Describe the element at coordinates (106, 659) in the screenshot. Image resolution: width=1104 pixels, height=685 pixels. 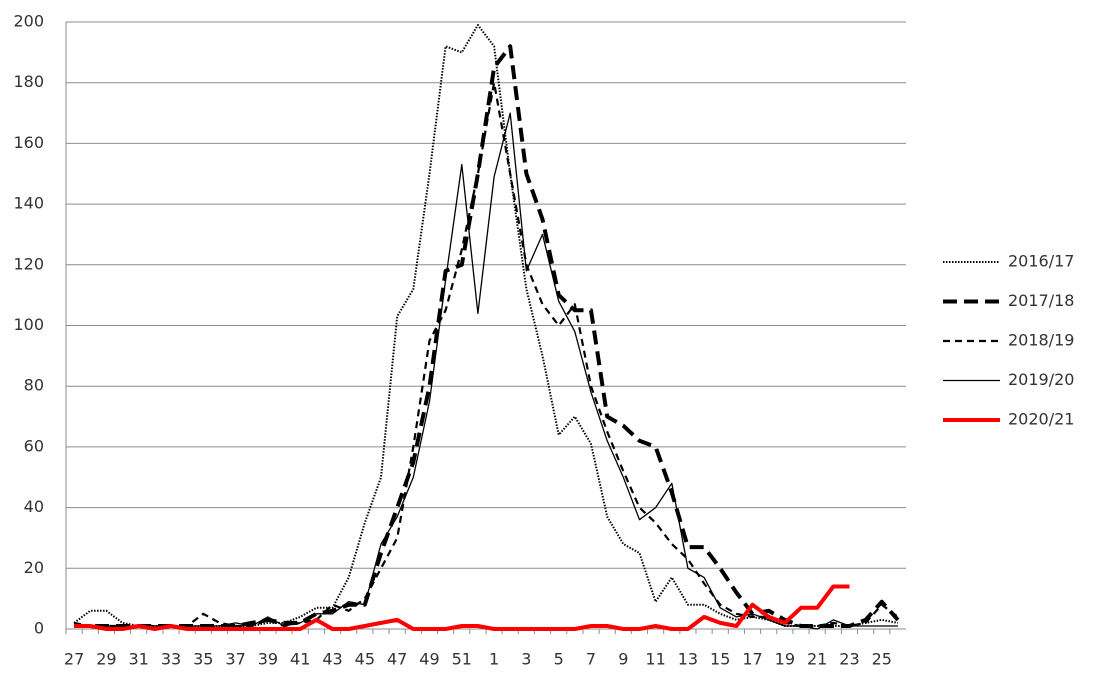
I see `x-tick-label: 29` at that location.